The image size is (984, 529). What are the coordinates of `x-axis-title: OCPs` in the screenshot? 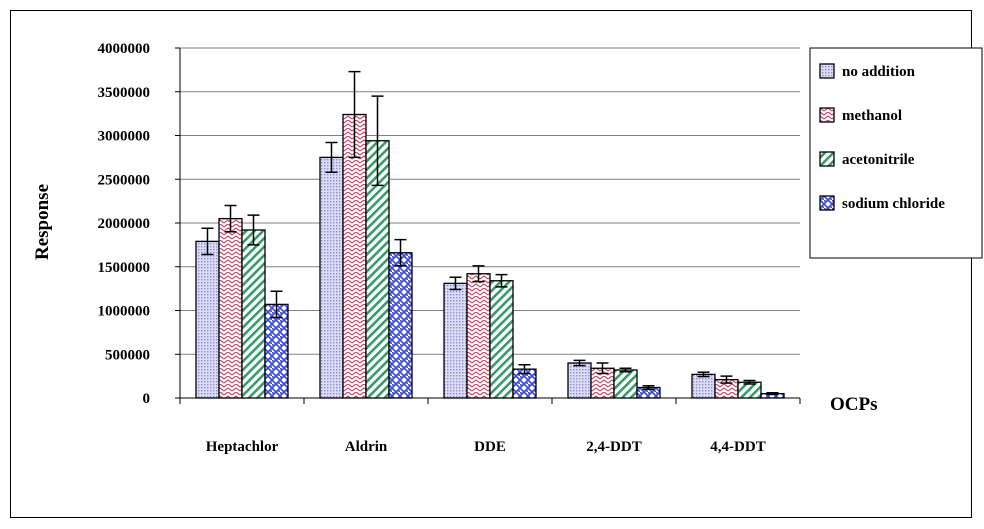 It's located at (854, 404).